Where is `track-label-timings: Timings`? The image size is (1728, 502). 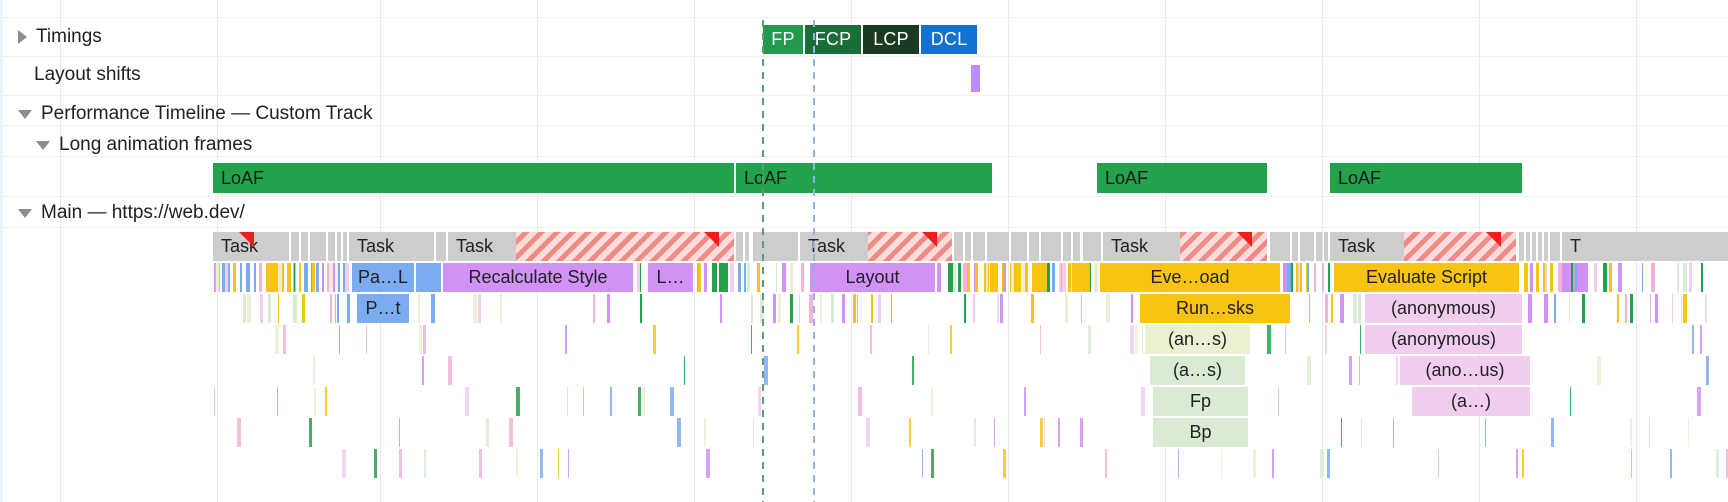 track-label-timings: Timings is located at coordinates (60, 37).